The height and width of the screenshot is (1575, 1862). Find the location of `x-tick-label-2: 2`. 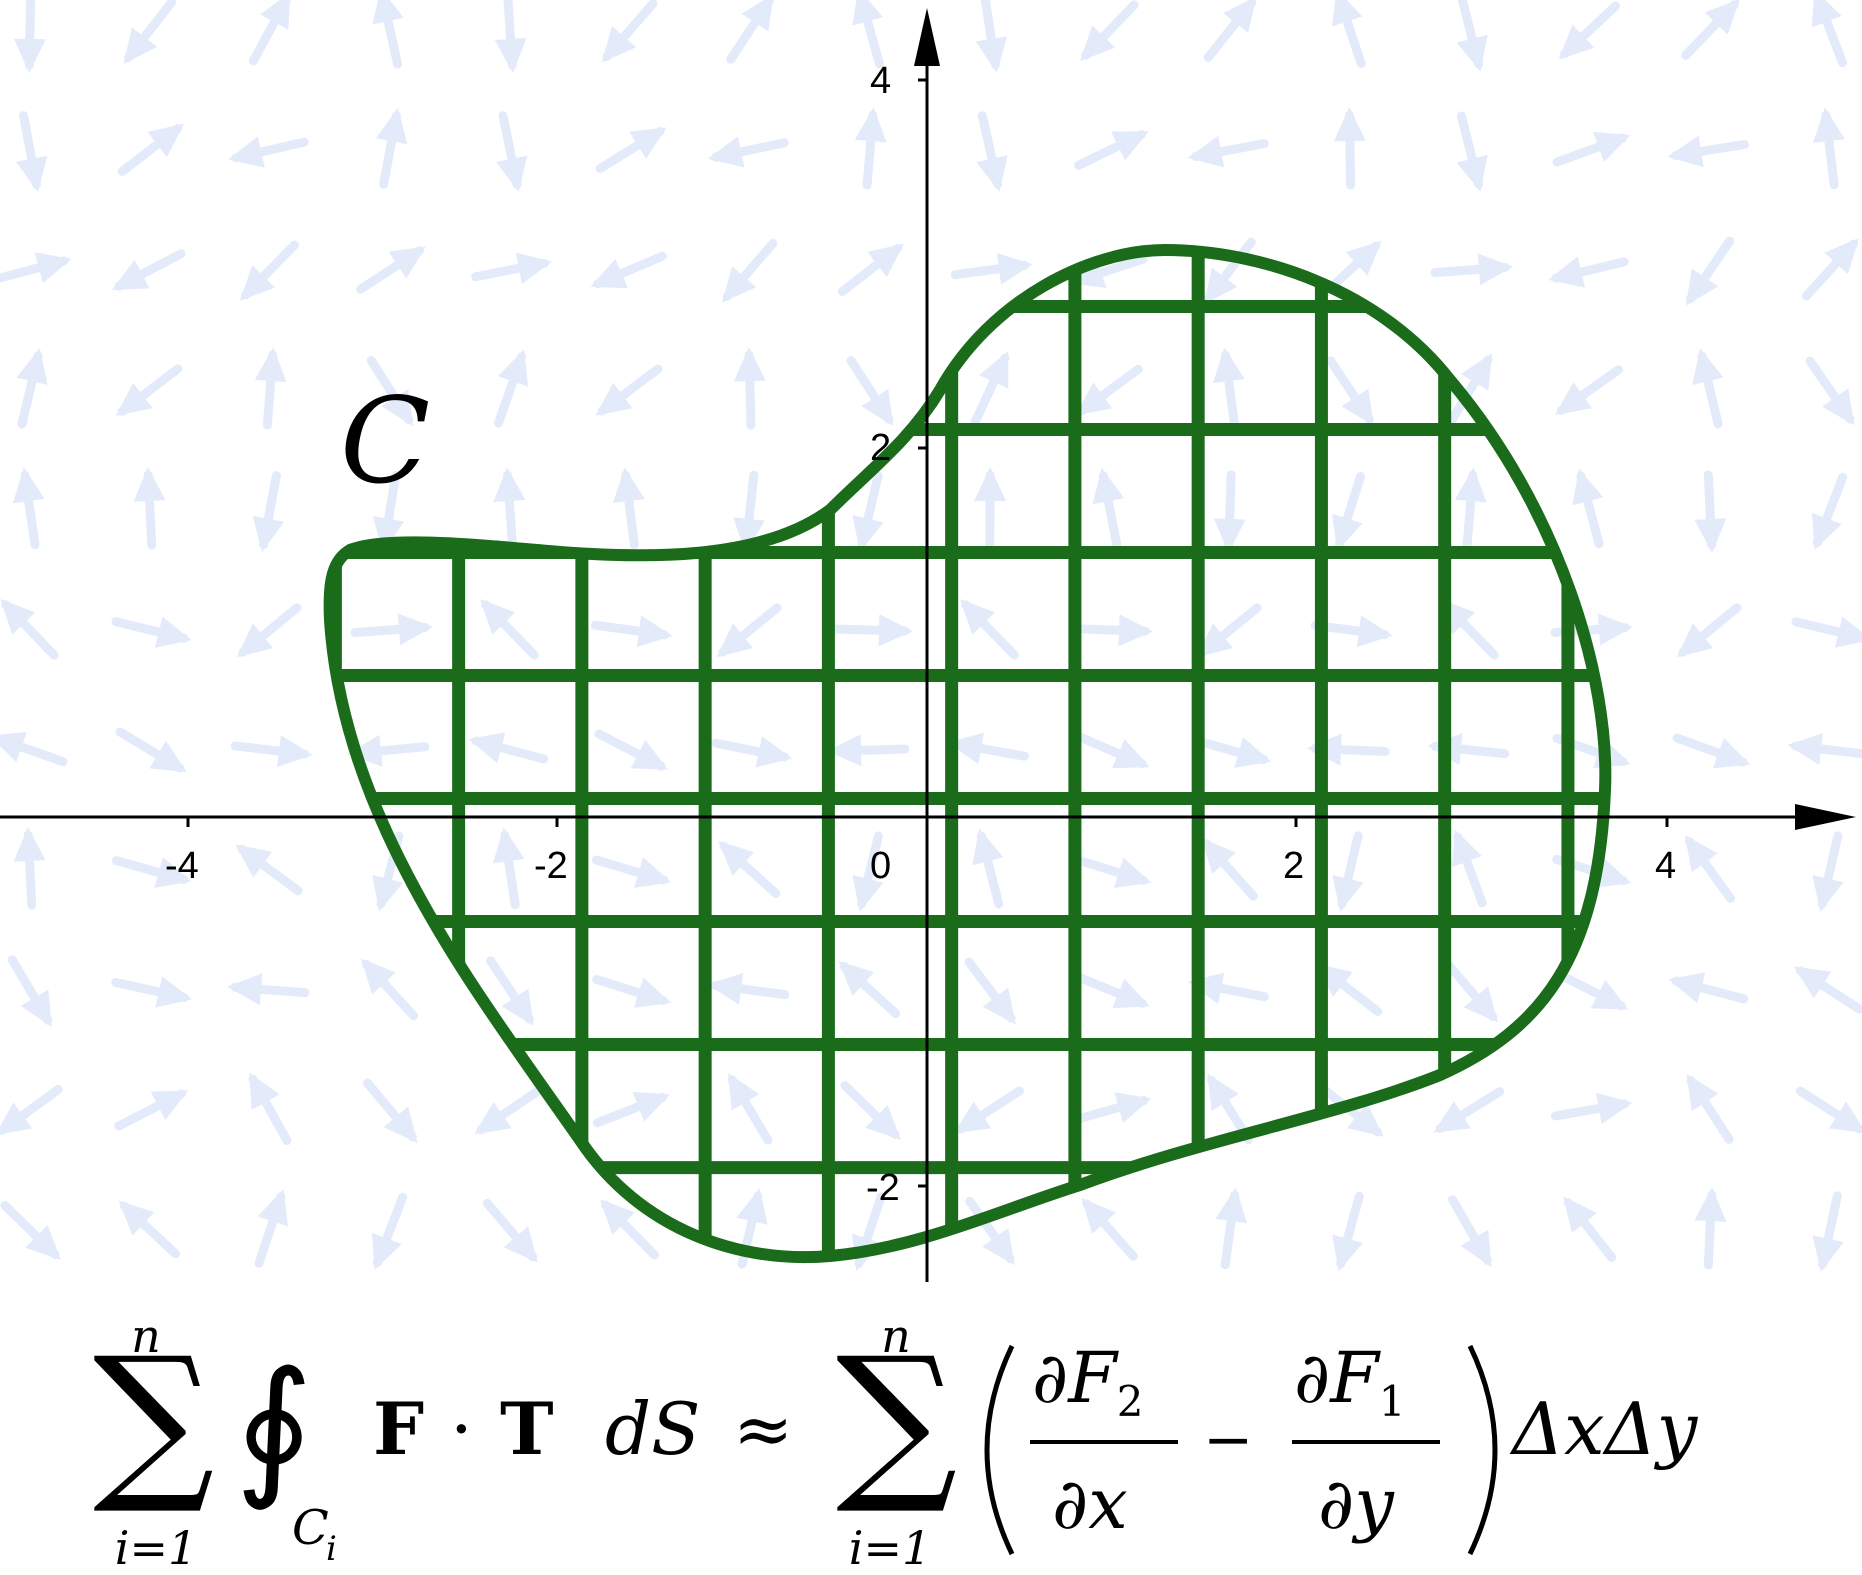

x-tick-label-2: 2 is located at coordinates (1293, 866).